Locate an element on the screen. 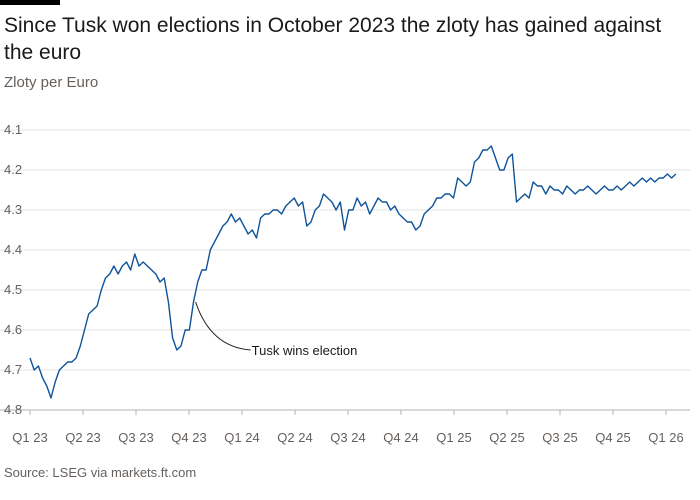  y-tick-label: 4.6 is located at coordinates (13, 329).